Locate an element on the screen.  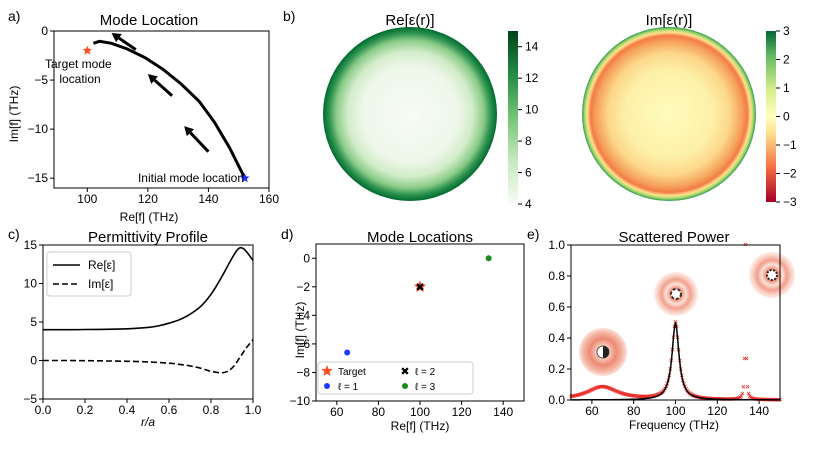
panel-a-xtick-label: 120 is located at coordinates (148, 199).